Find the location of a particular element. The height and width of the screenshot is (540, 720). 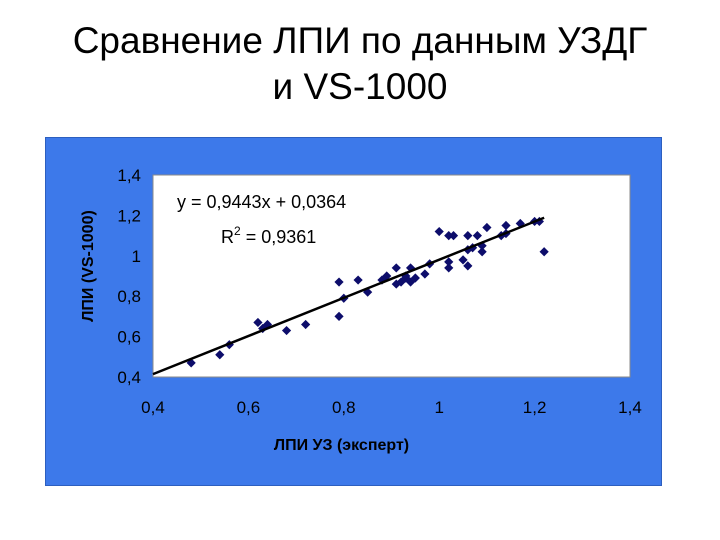

y-tick-label: 1 is located at coordinates (136, 256).